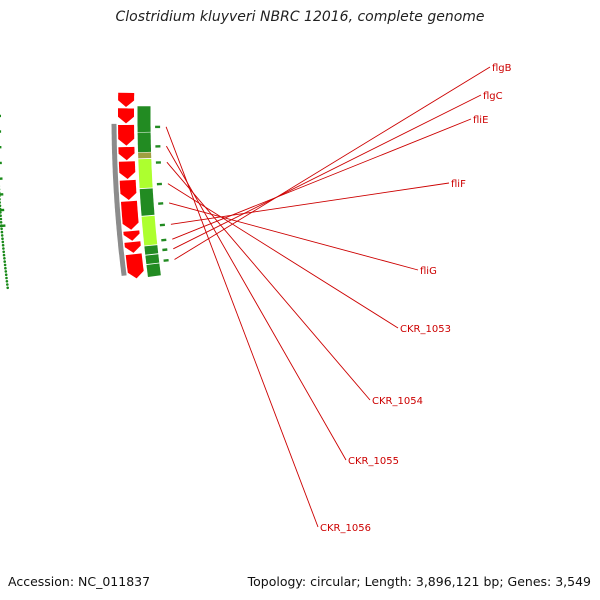  I want to click on reverse-gene-track, so click(149, 191).